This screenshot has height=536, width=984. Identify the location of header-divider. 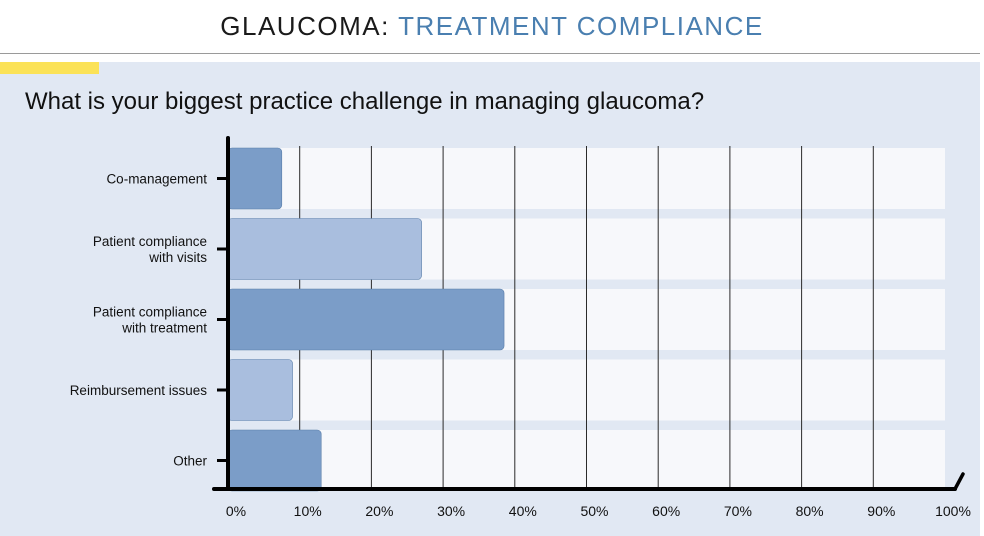
(490, 53).